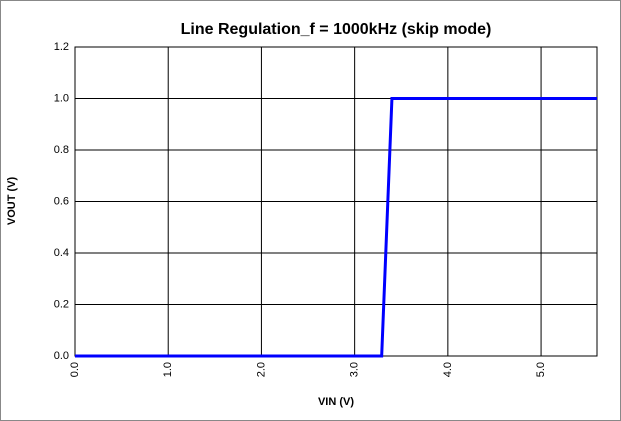 The height and width of the screenshot is (421, 621). Describe the element at coordinates (336, 29) in the screenshot. I see `chart-title: Line Regulation_f = 1000kHz (skip mode)` at that location.